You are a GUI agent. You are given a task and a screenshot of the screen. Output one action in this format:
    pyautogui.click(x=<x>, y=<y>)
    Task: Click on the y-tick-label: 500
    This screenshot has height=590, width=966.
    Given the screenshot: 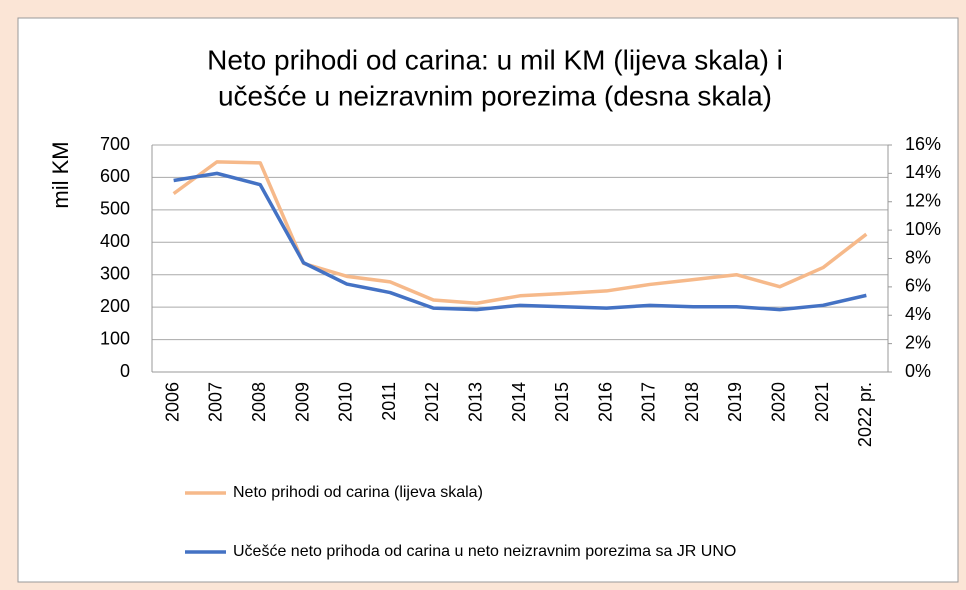 What is the action you would take?
    pyautogui.click(x=115, y=209)
    